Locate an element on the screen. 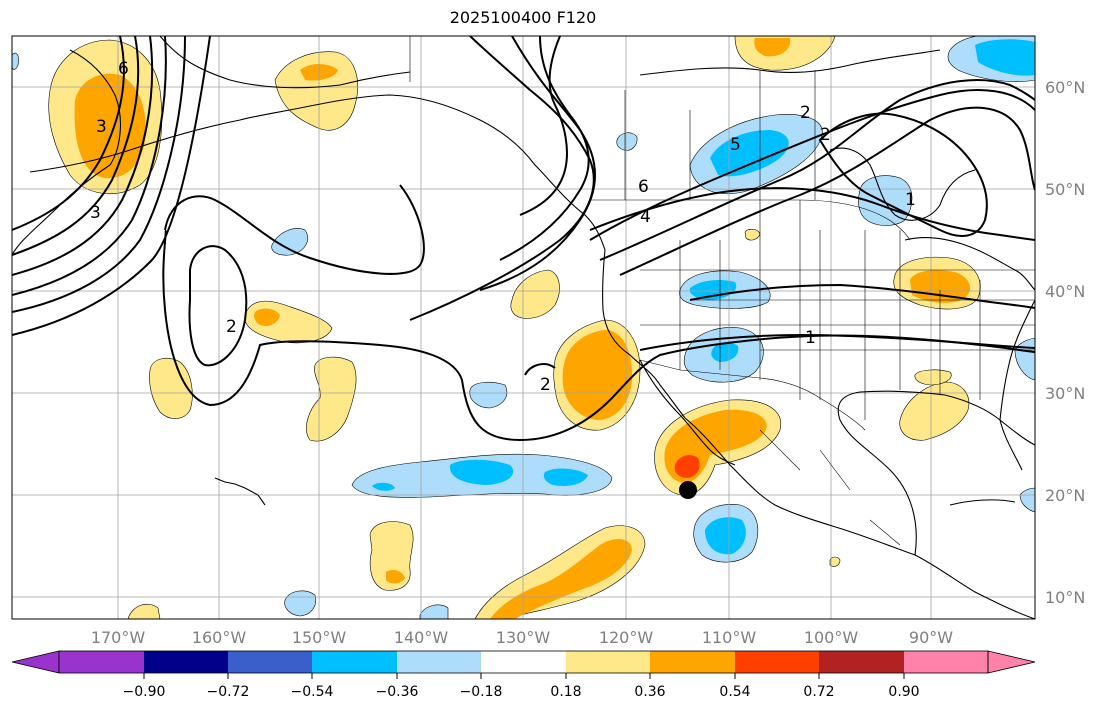 This screenshot has height=712, width=1105. colorbar-outline is located at coordinates (523, 662).